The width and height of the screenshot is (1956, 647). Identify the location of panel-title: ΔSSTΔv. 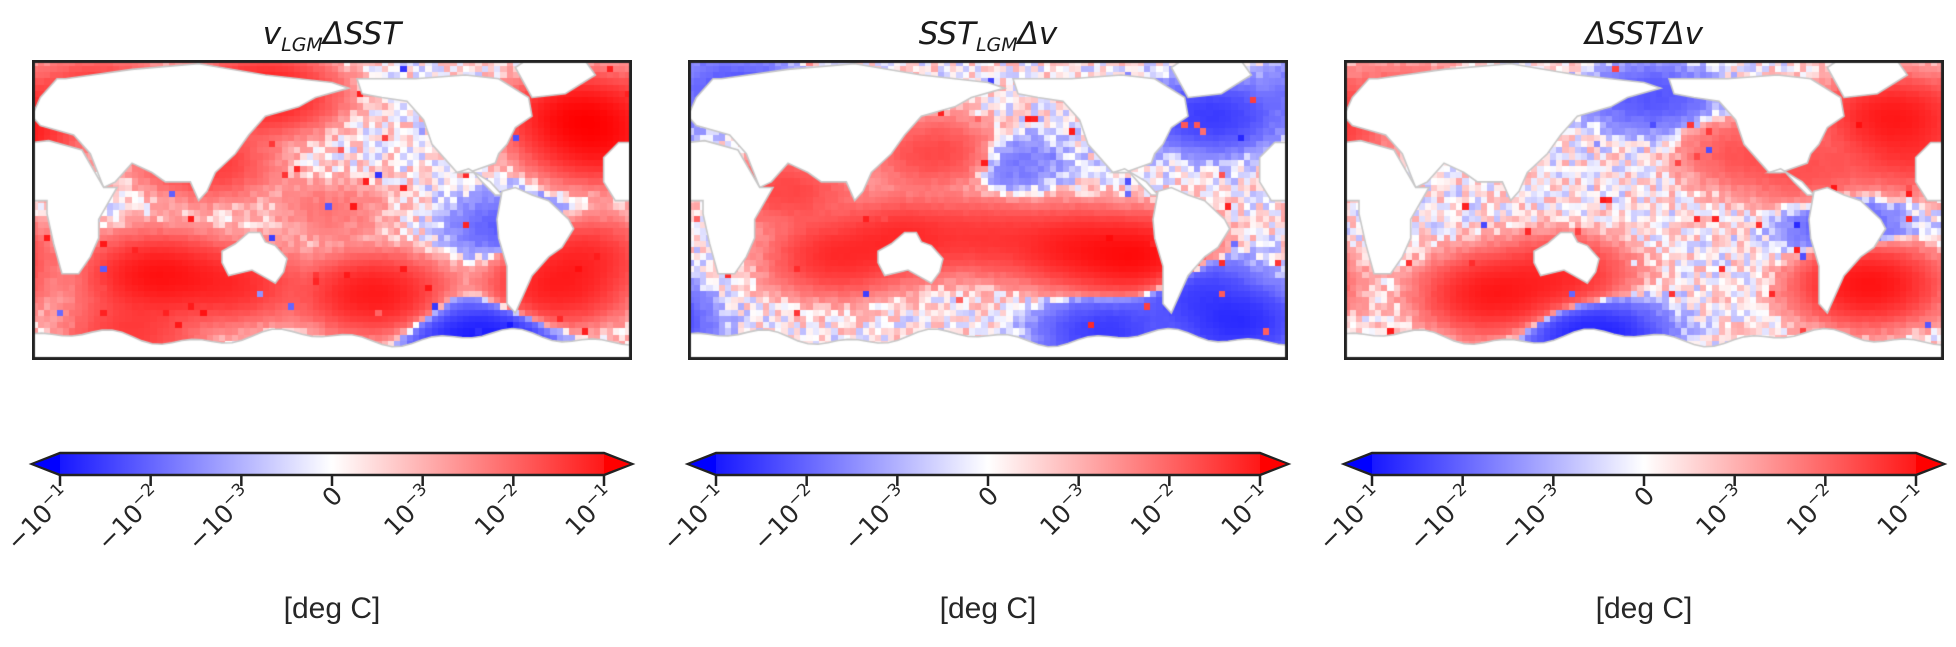
(1644, 34).